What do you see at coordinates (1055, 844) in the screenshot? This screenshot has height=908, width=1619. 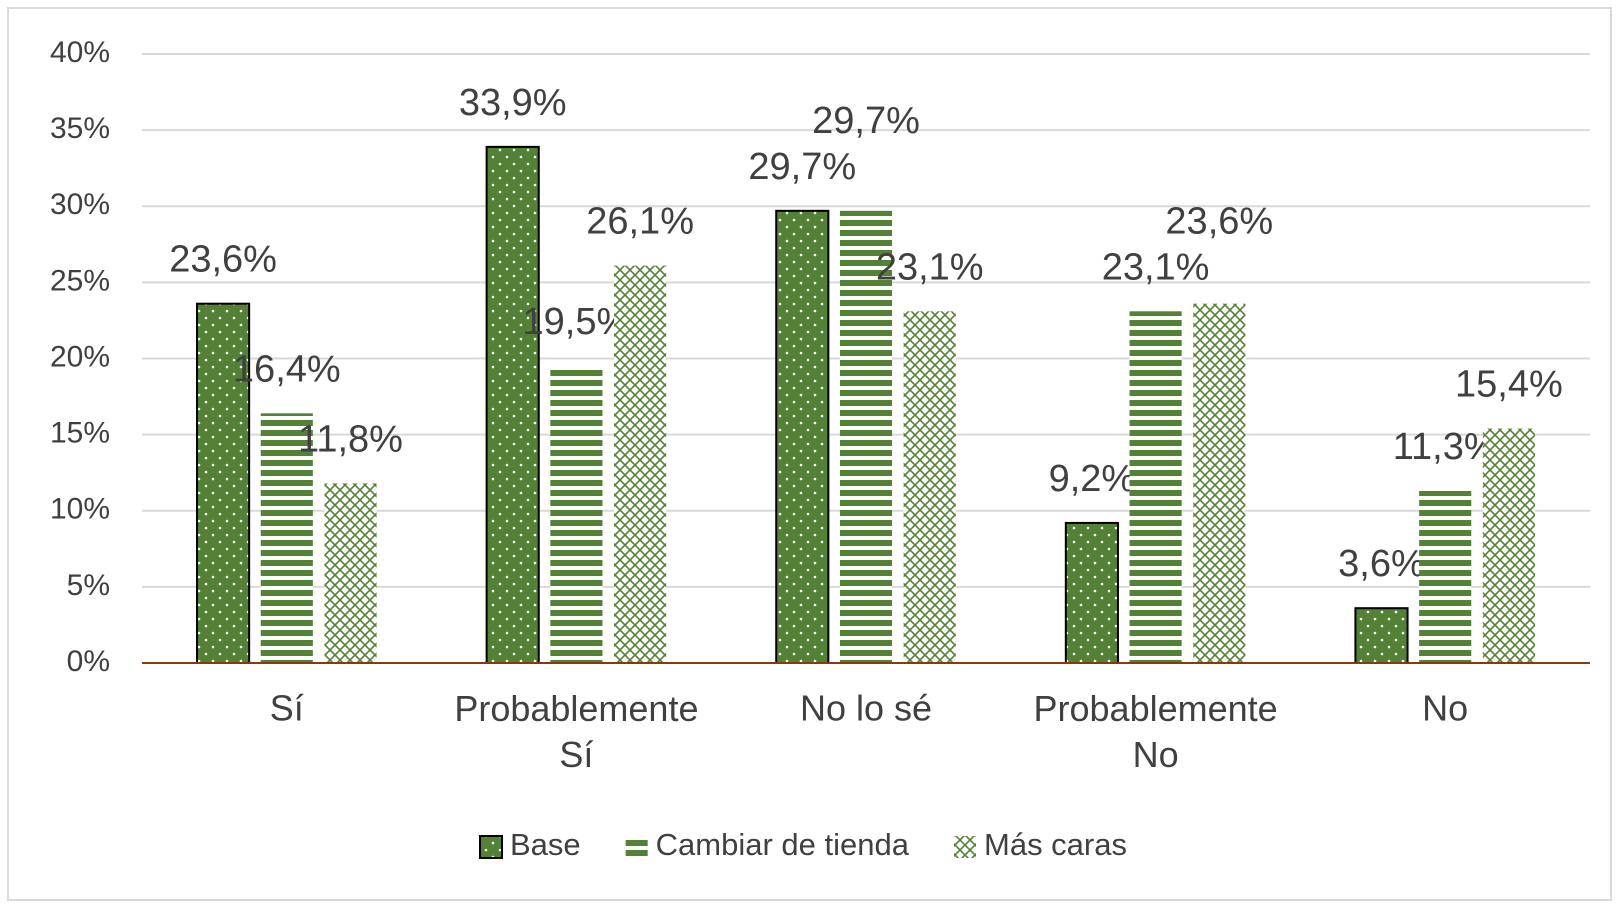 I see `legend-label: Más caras` at bounding box center [1055, 844].